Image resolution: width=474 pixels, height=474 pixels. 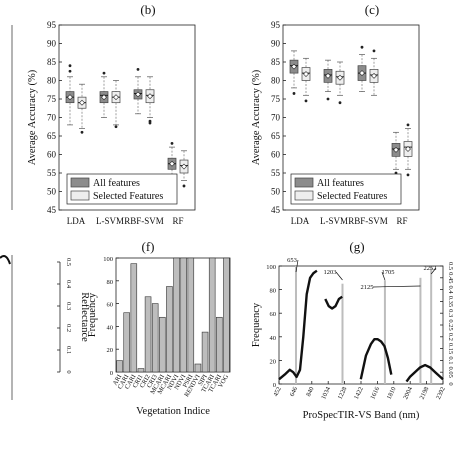 I want to click on band-annotation: 1203, so click(x=330, y=272).